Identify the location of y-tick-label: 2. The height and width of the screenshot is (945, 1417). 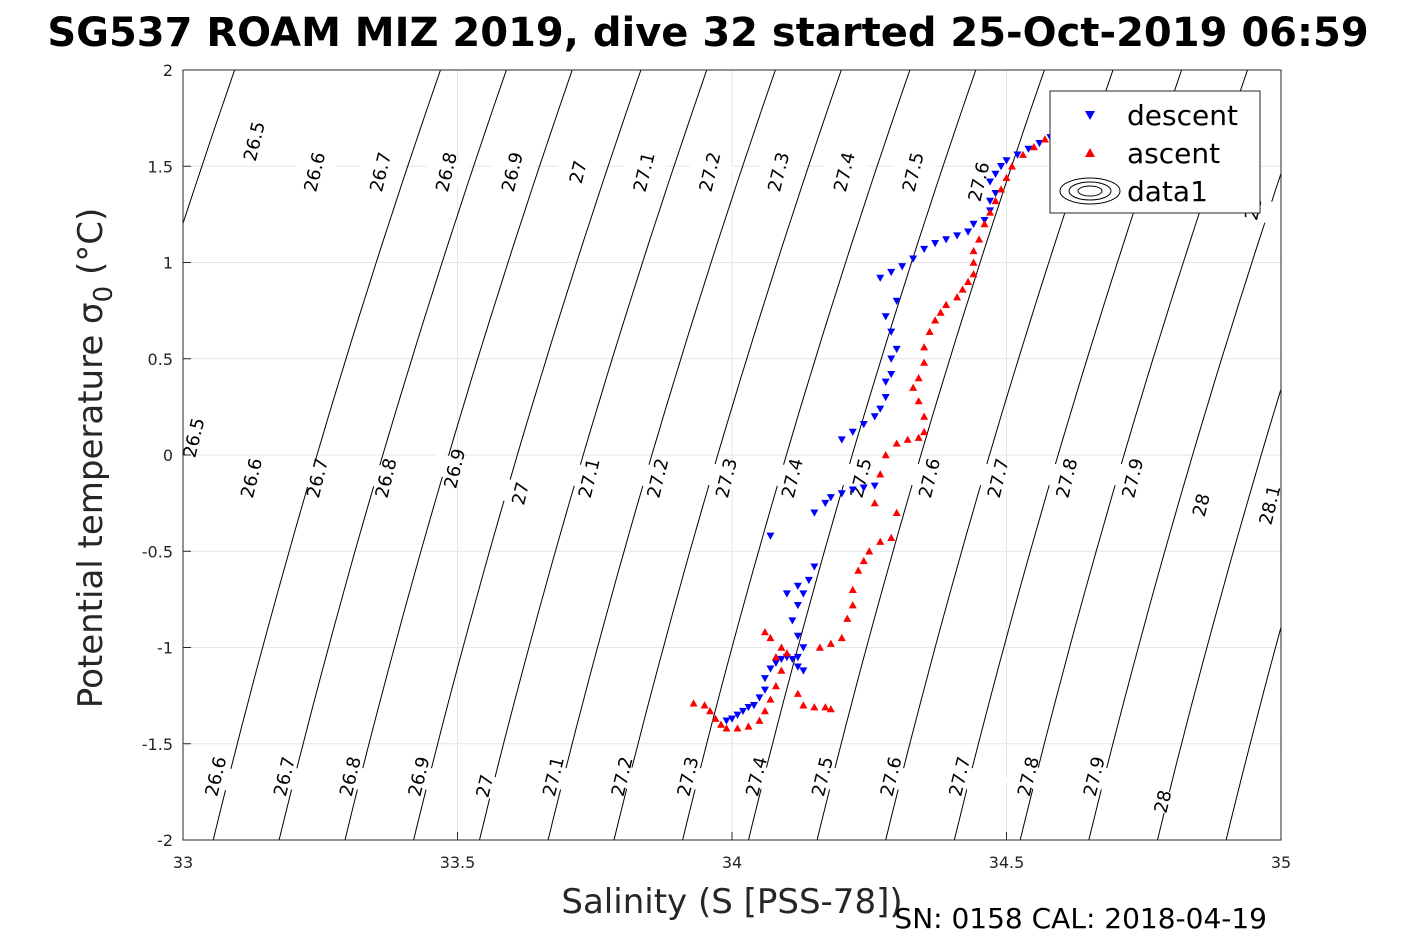
(168, 70).